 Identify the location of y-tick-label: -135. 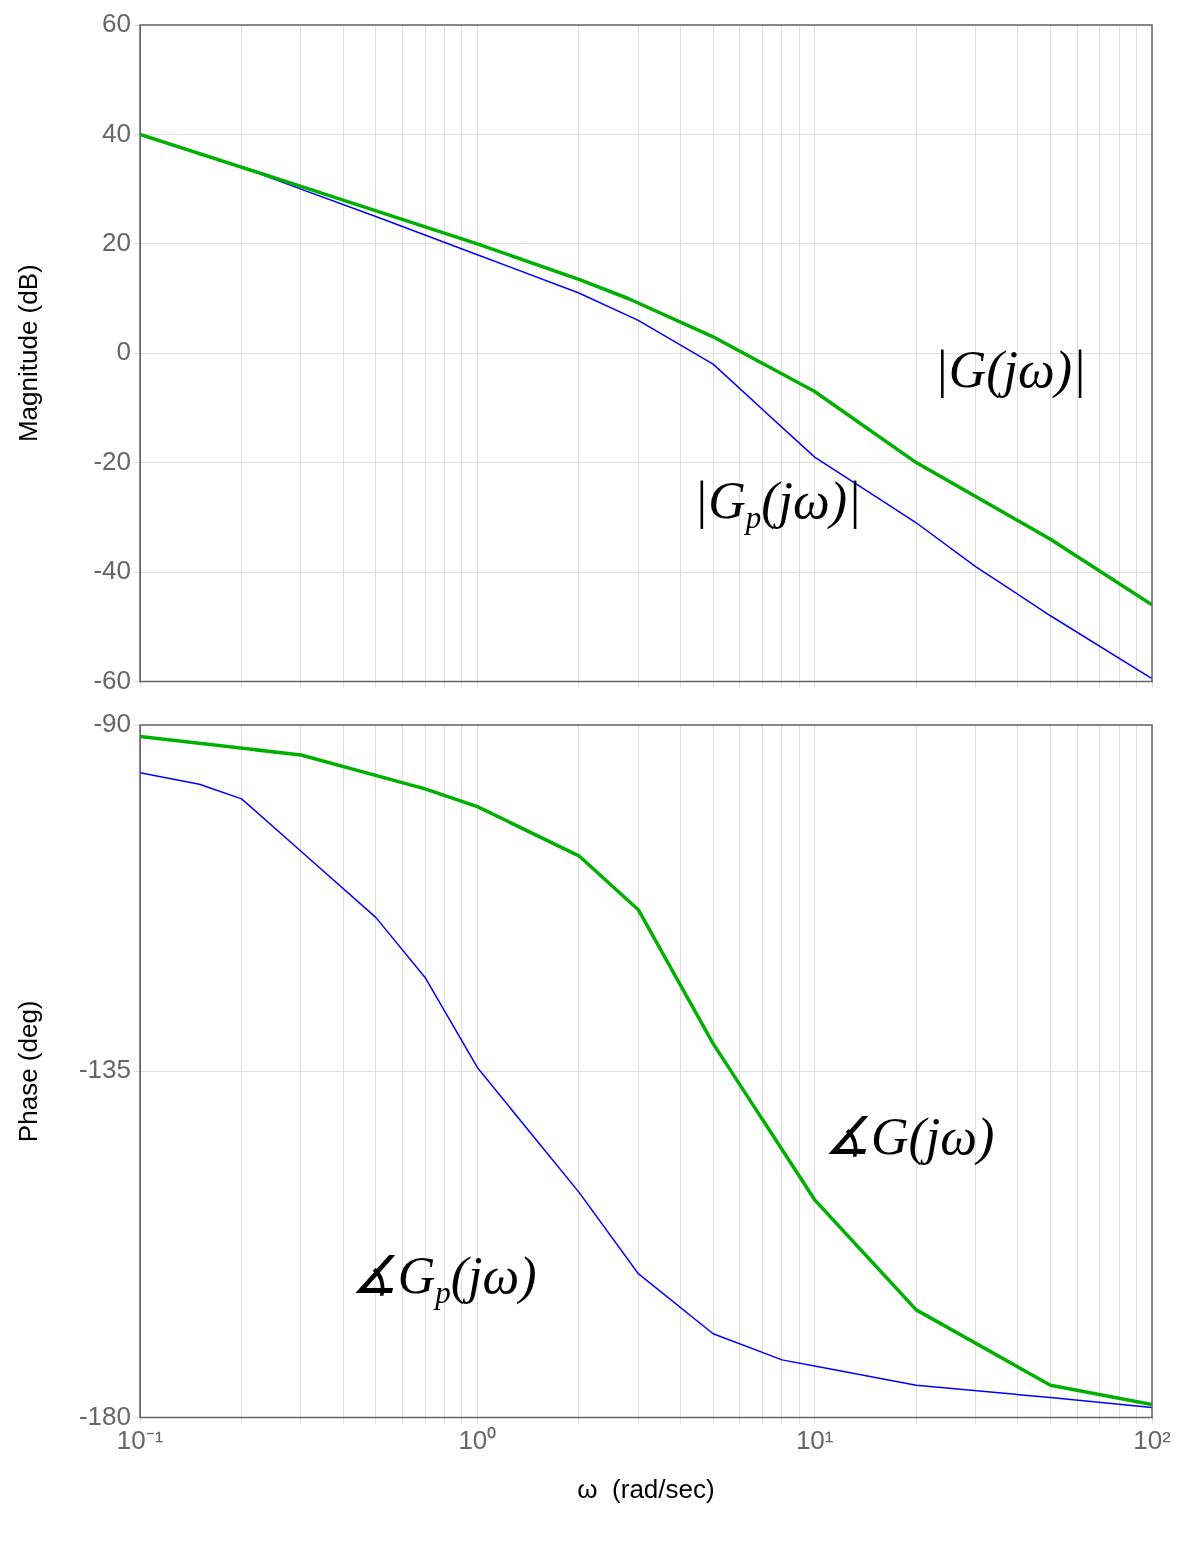
(104, 1069).